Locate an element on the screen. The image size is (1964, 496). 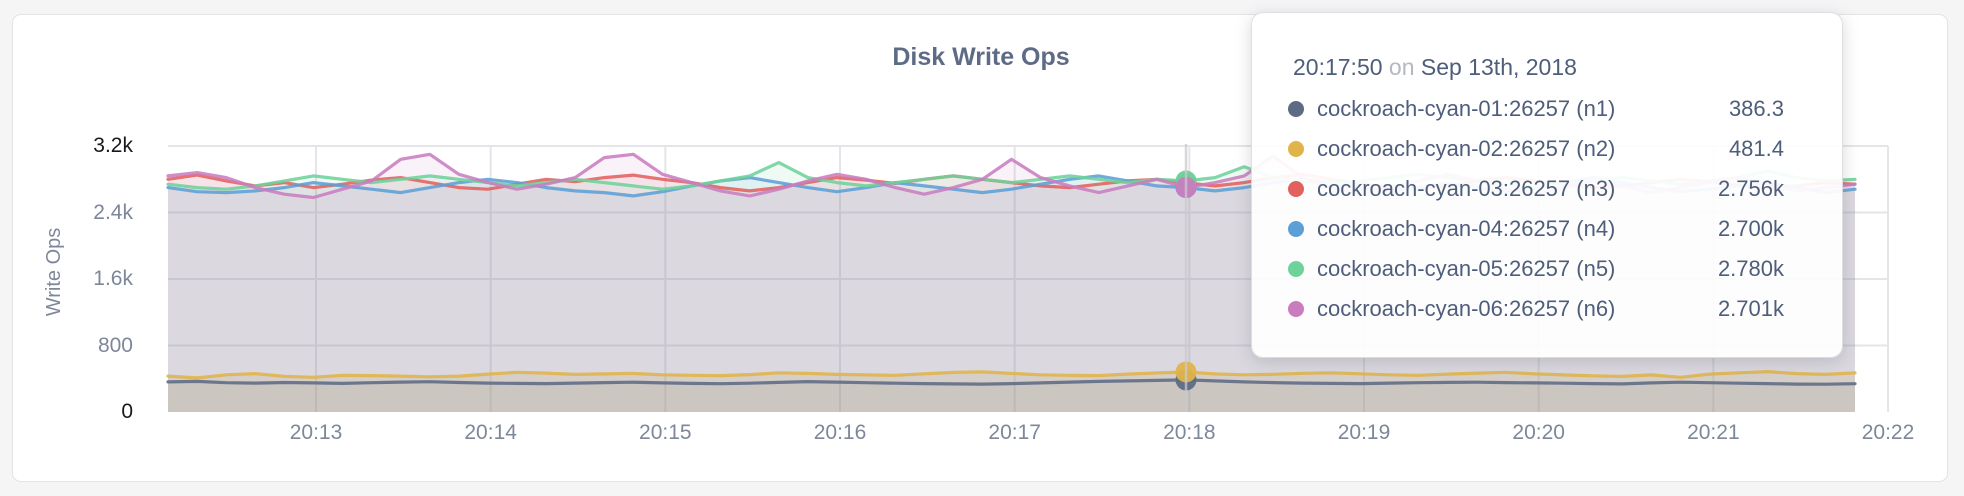
tooltip-series-row: cockroach-cyan-04:26257 (n4) 2.700k is located at coordinates (1536, 229).